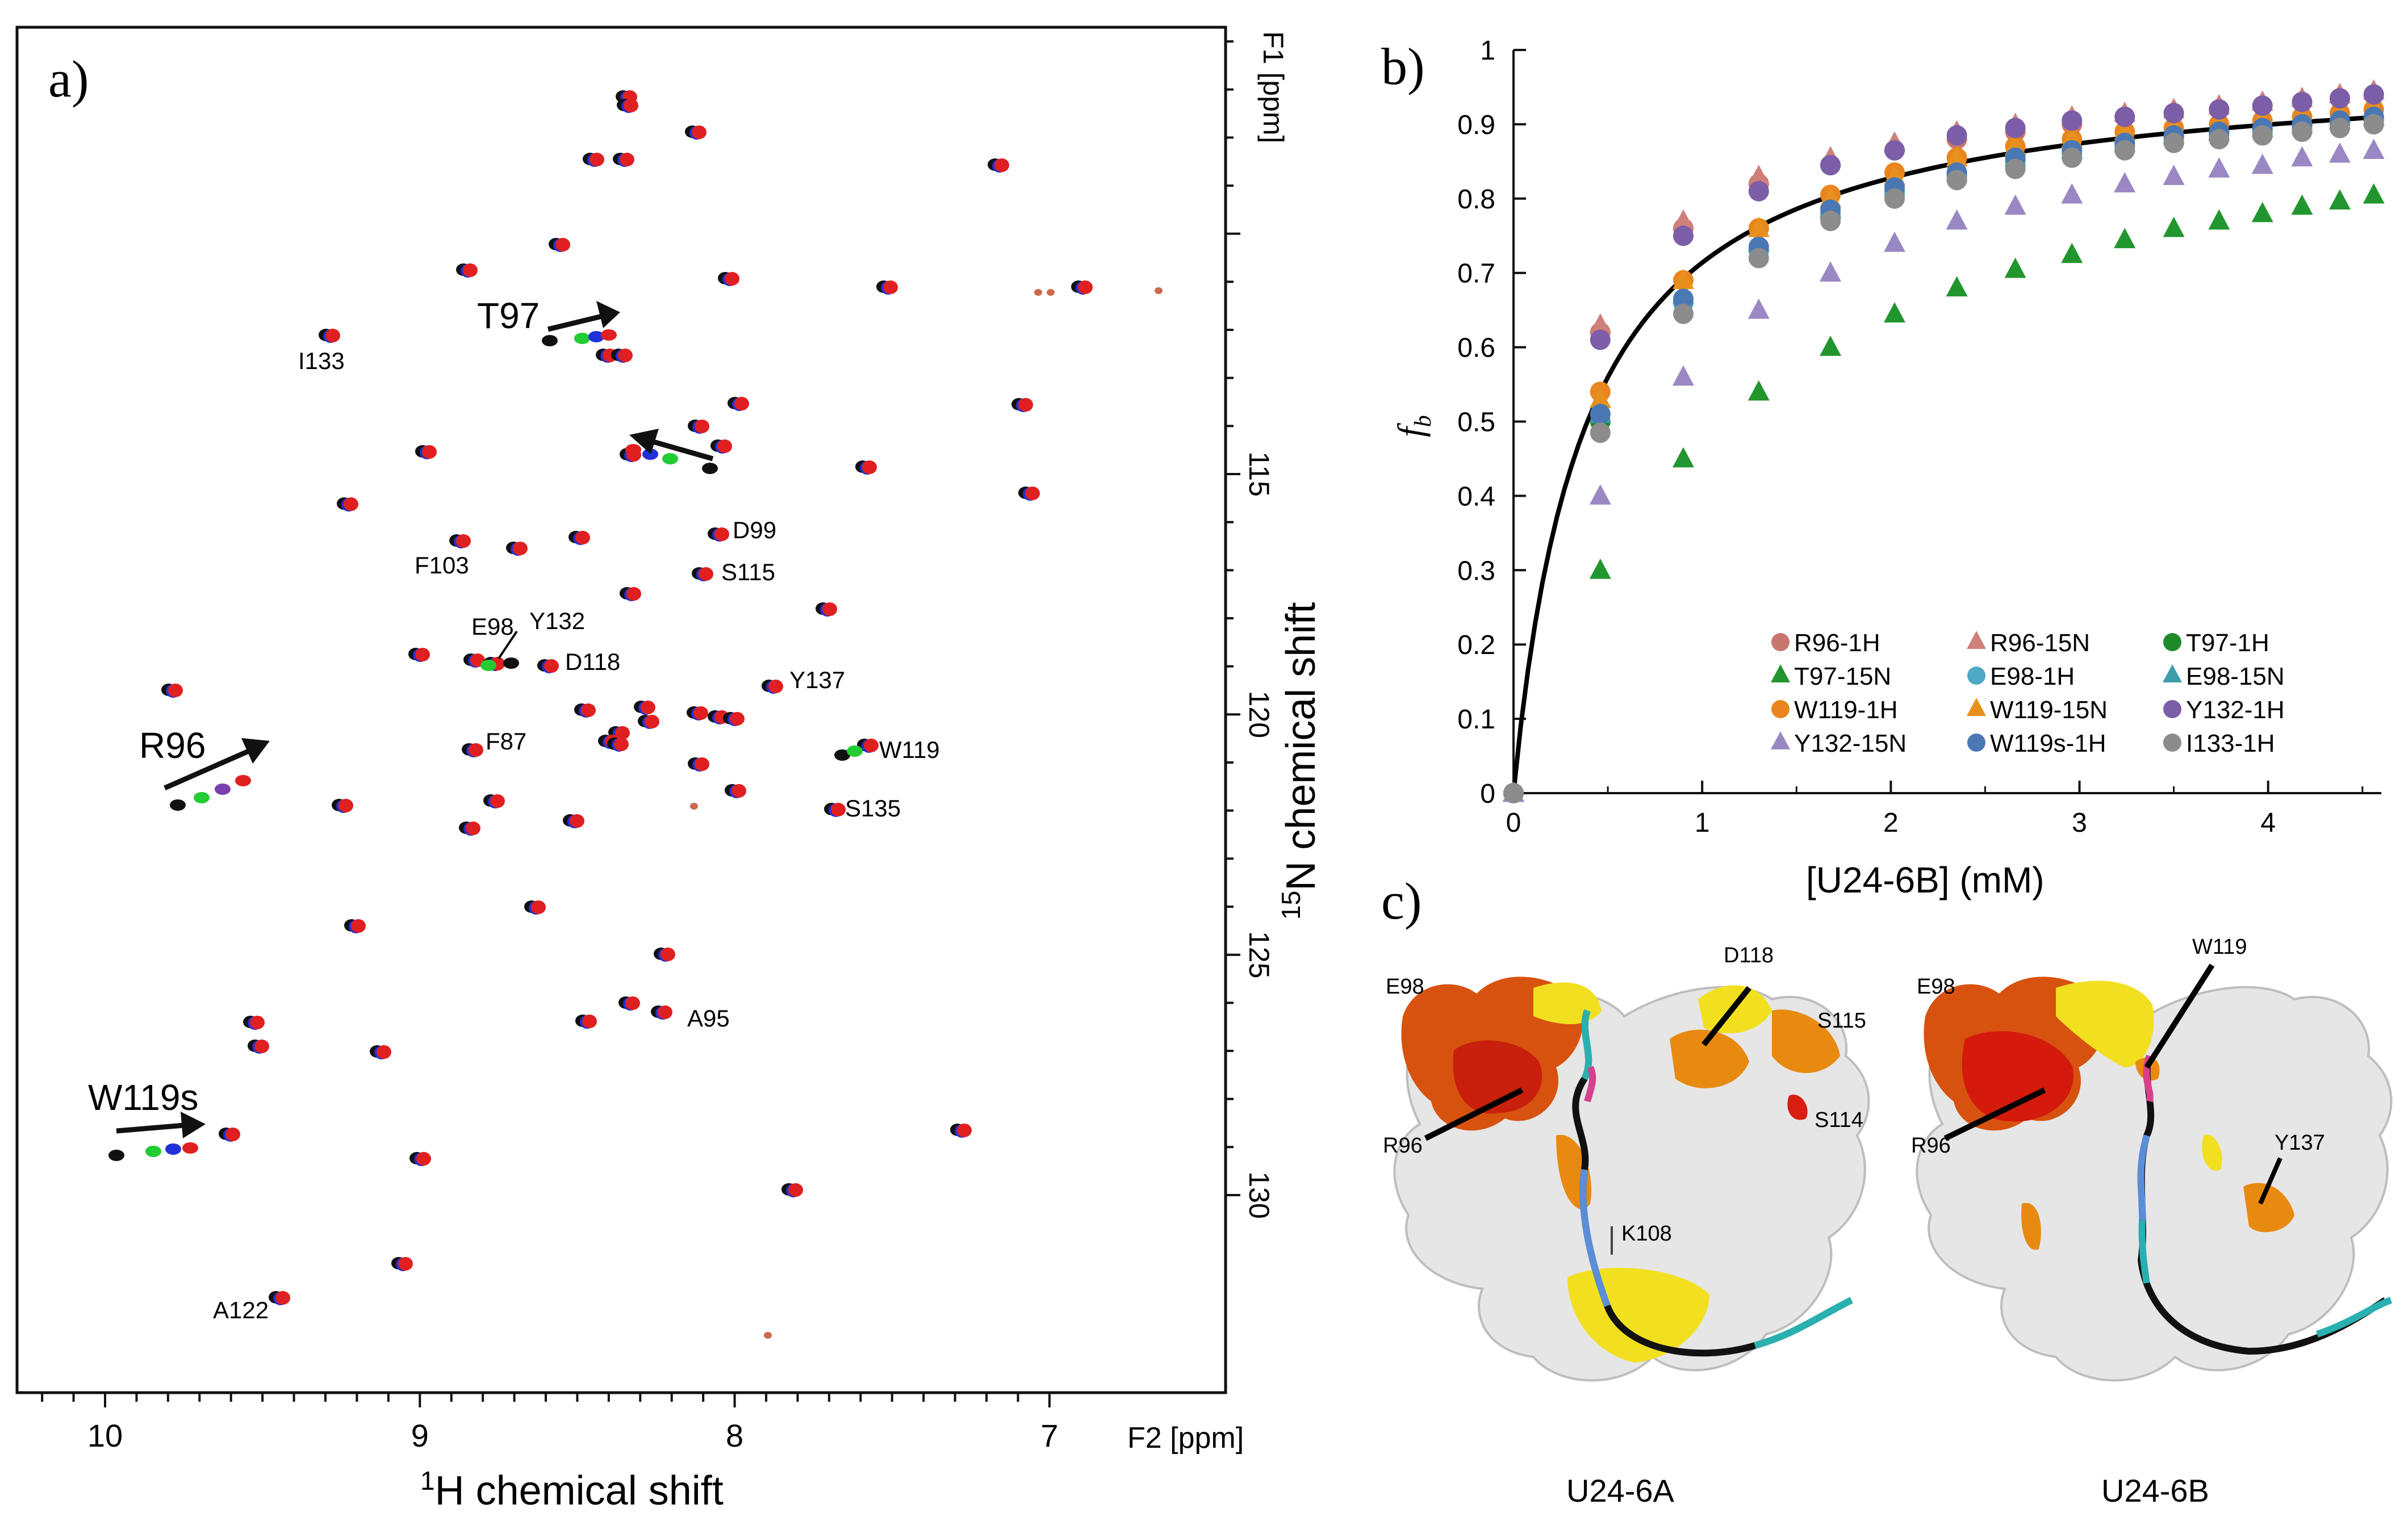 This screenshot has height=1517, width=2408. Describe the element at coordinates (1976, 640) in the screenshot. I see `legend-r96-15n-marker` at that location.